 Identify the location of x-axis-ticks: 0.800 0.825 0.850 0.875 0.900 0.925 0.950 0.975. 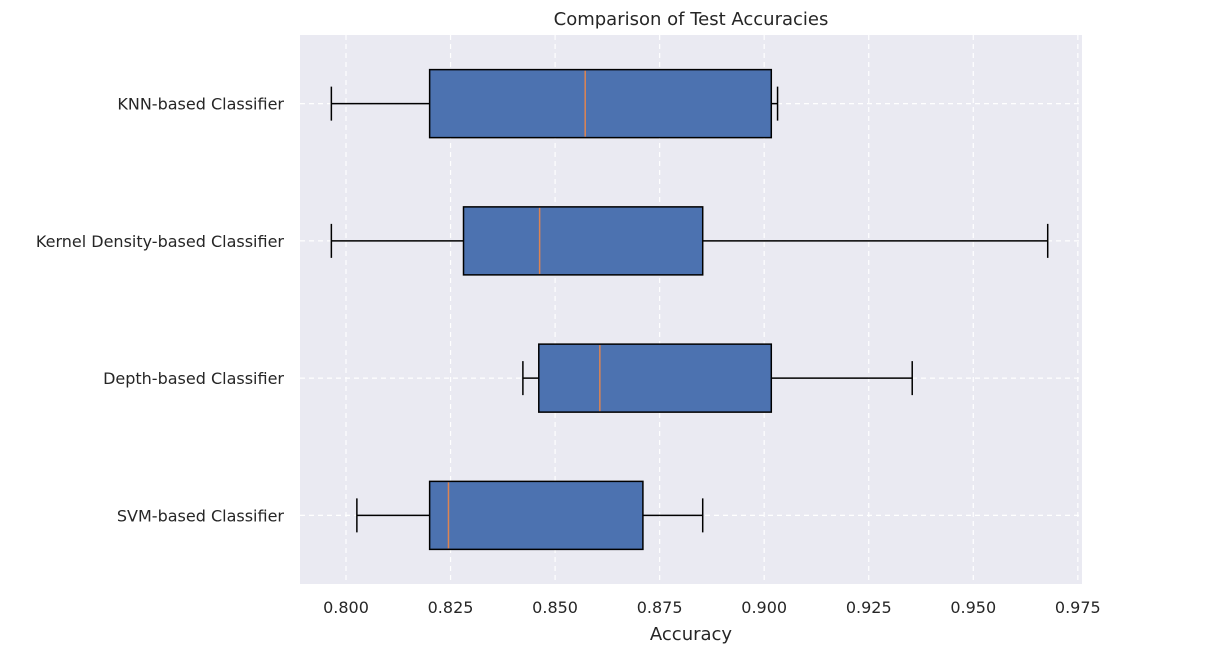
(712, 607).